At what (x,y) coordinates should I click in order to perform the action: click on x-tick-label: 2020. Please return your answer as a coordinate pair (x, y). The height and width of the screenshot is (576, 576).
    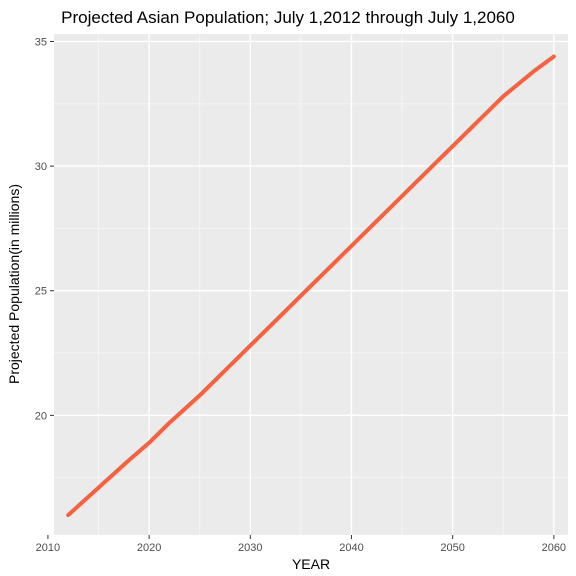
    Looking at the image, I should click on (149, 548).